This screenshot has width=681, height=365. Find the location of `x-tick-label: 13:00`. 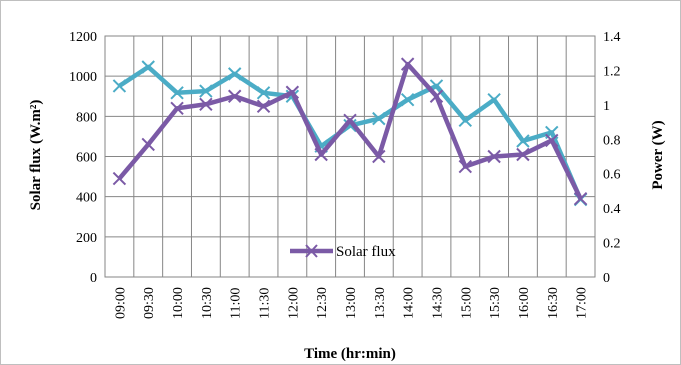

x-tick-label: 13:00 is located at coordinates (351, 303).